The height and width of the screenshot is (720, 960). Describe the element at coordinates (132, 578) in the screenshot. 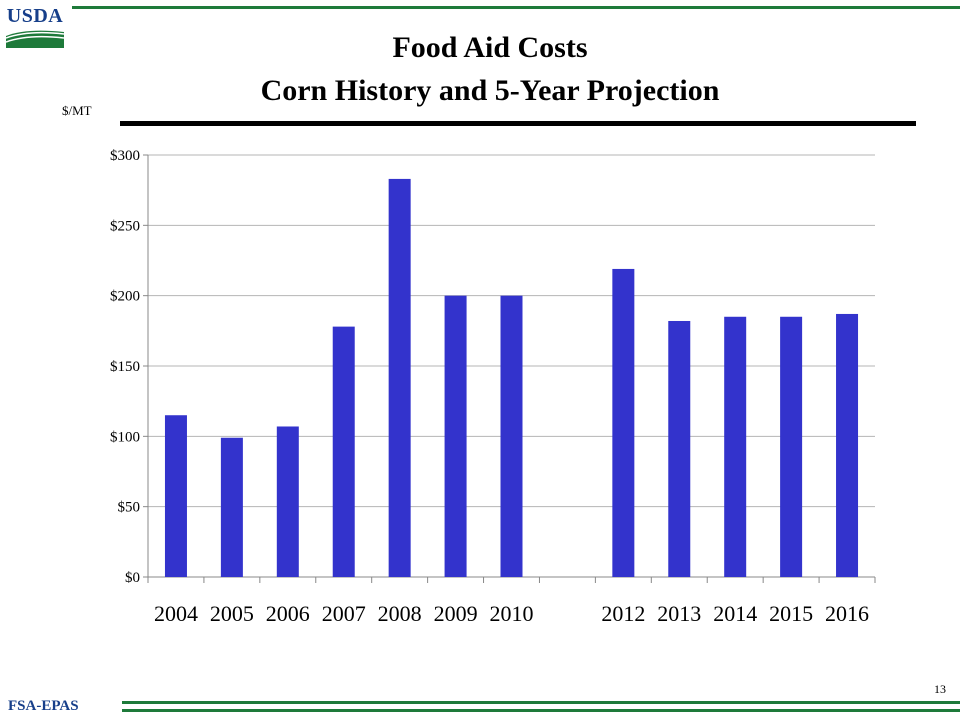

I see `y-tick-label: $0` at that location.